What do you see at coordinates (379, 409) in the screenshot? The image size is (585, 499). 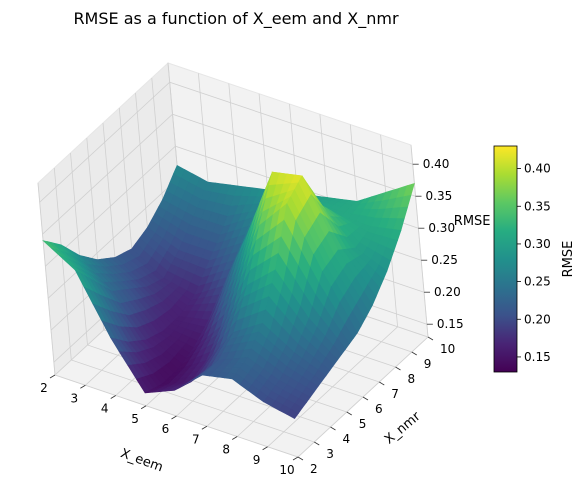 I see `y-tick-label: 6` at bounding box center [379, 409].